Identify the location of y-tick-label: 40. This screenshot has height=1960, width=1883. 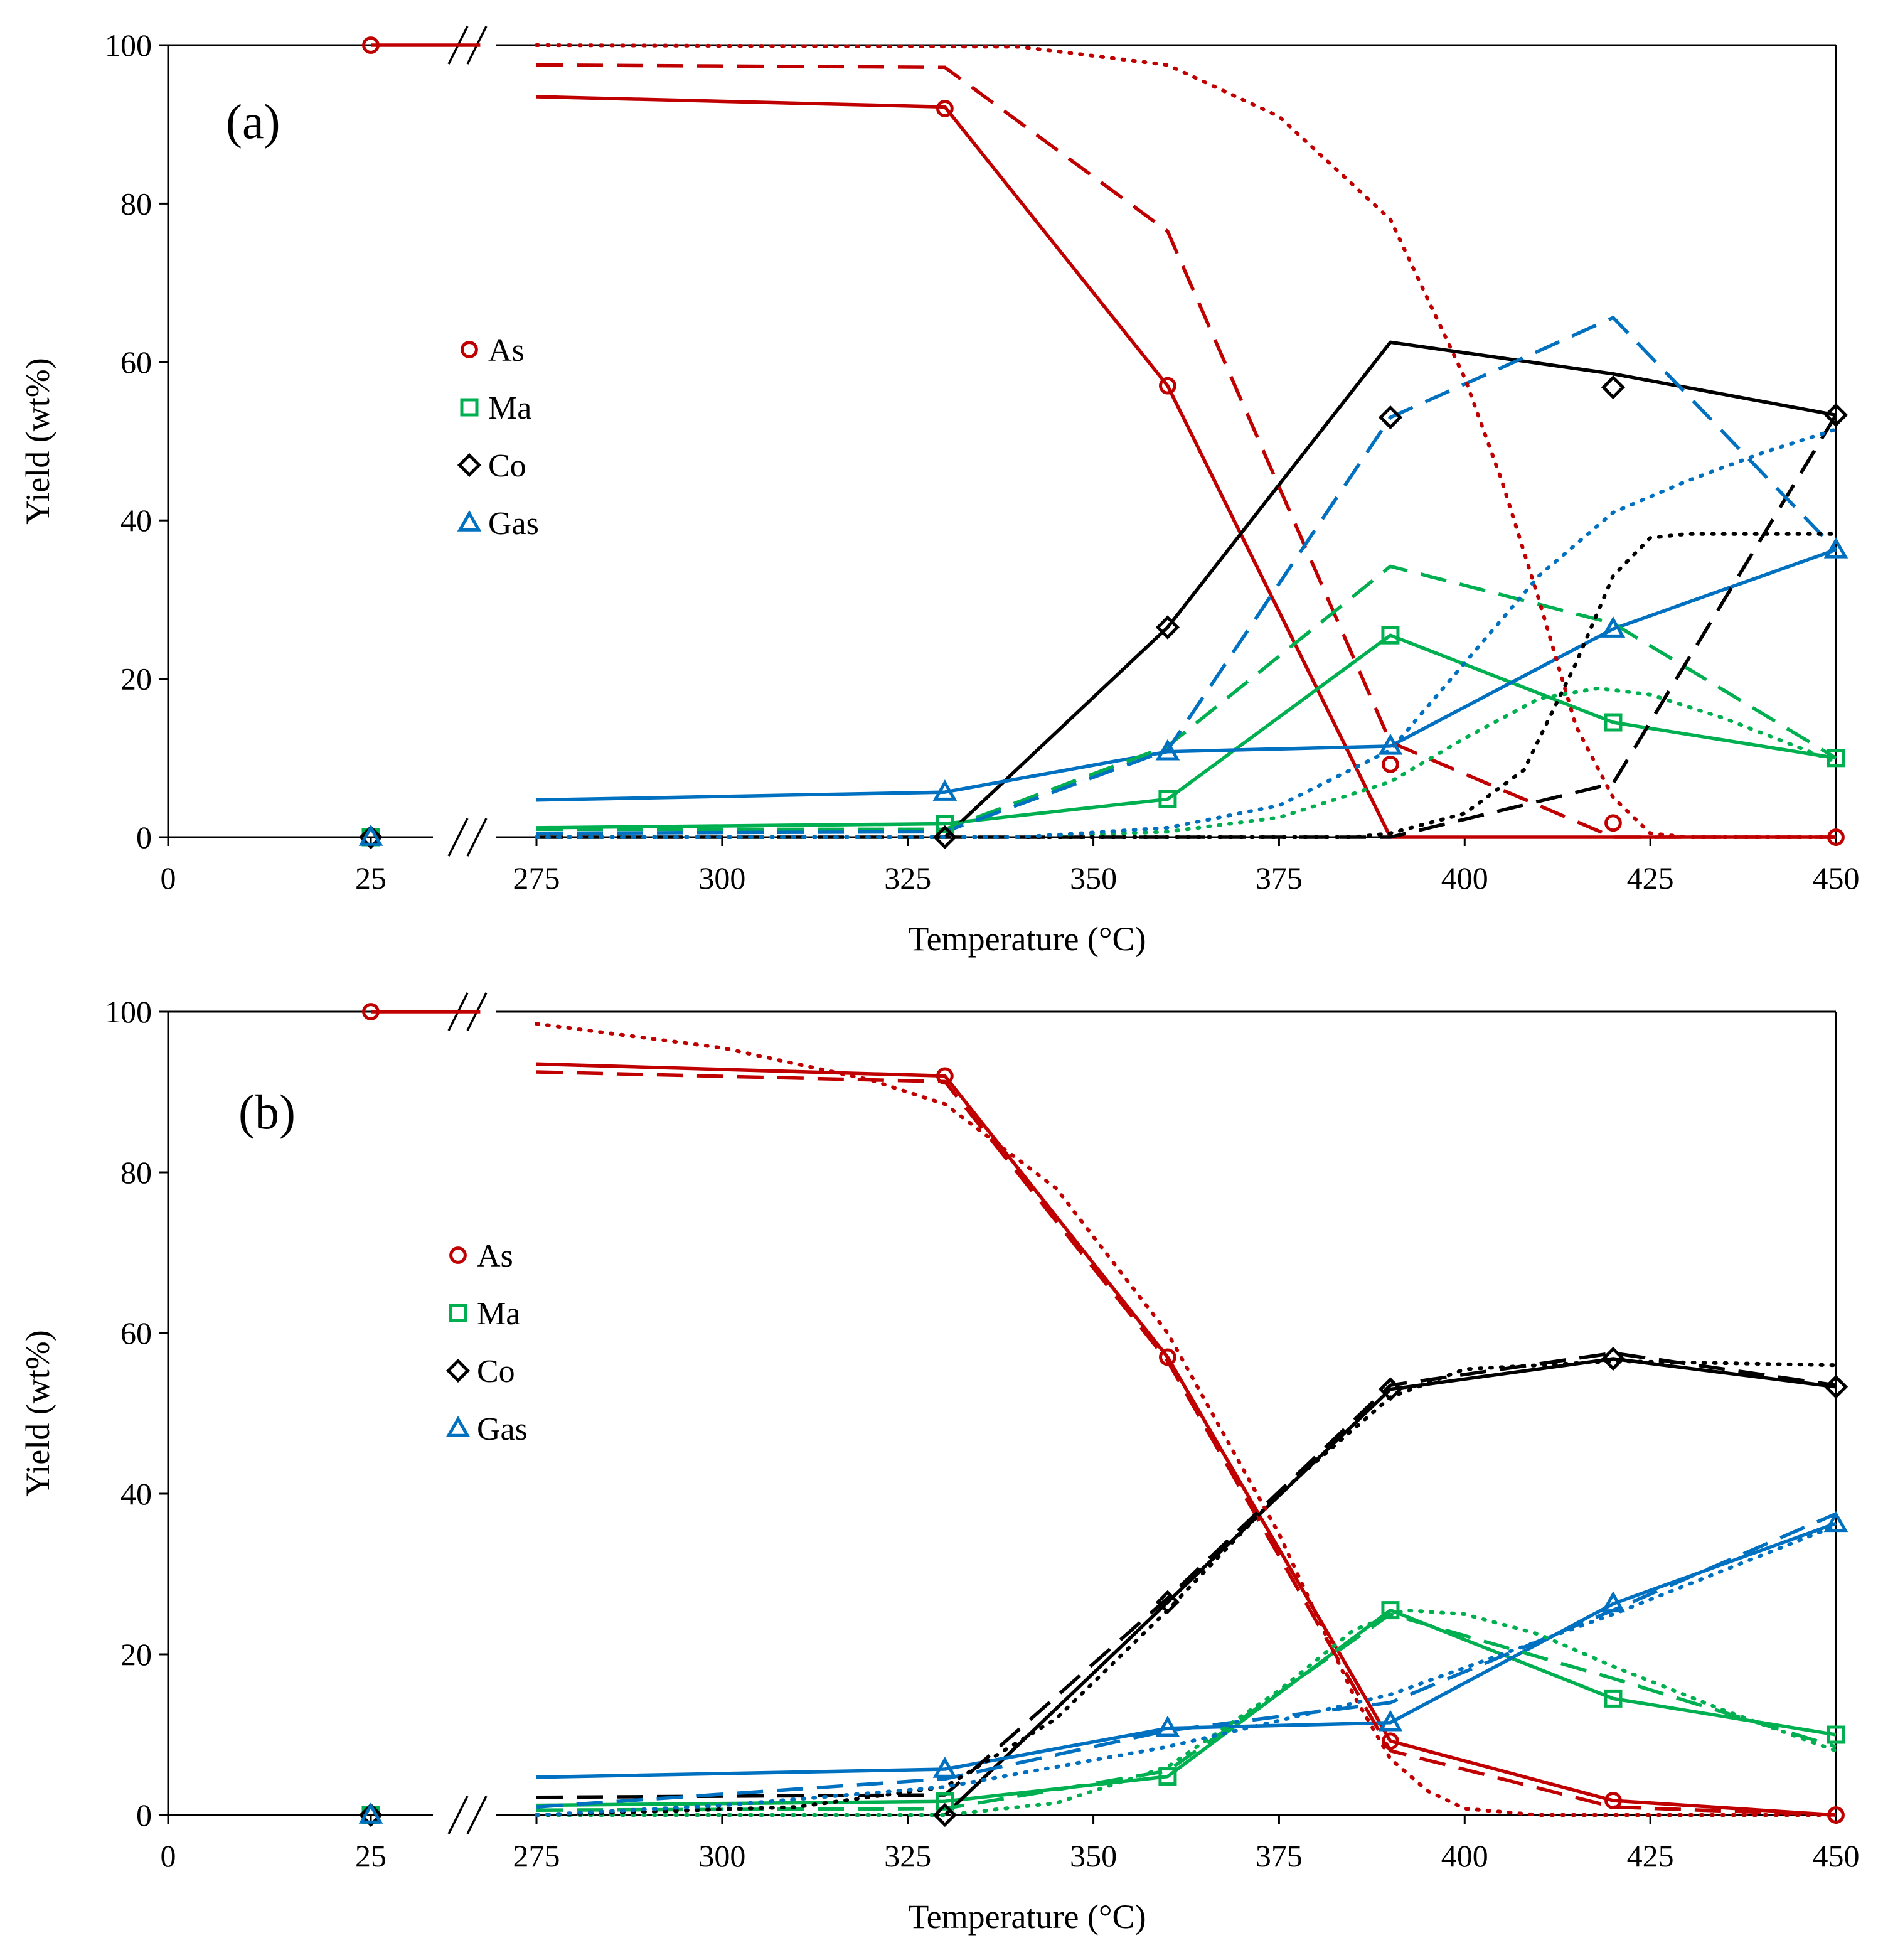
(136, 1493).